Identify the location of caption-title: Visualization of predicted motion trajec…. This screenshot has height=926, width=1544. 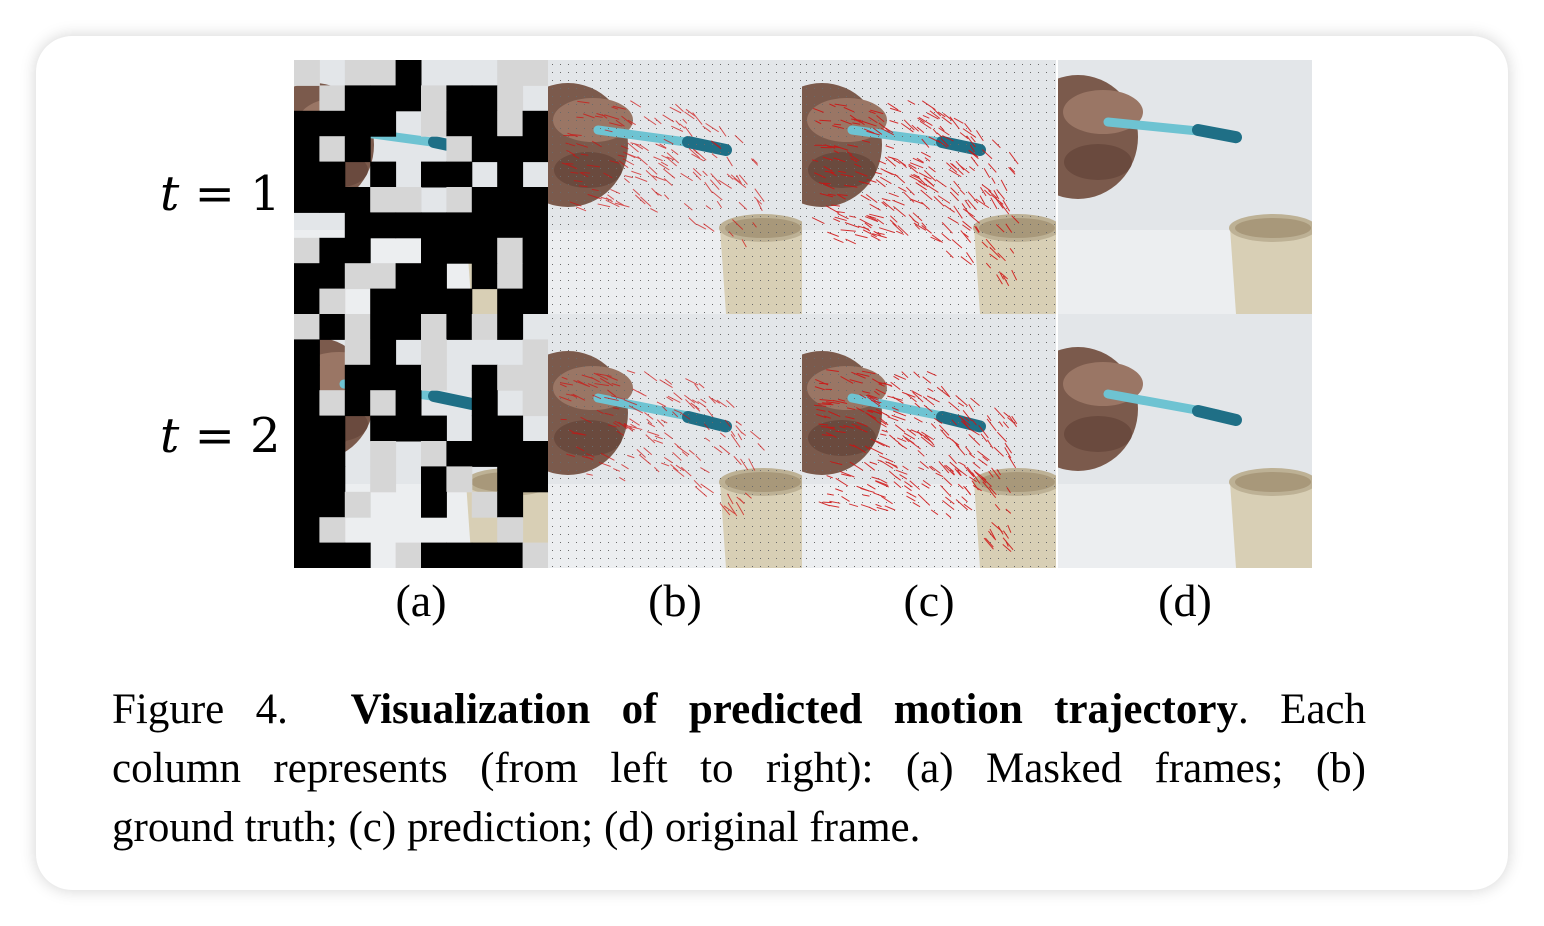
(794, 709).